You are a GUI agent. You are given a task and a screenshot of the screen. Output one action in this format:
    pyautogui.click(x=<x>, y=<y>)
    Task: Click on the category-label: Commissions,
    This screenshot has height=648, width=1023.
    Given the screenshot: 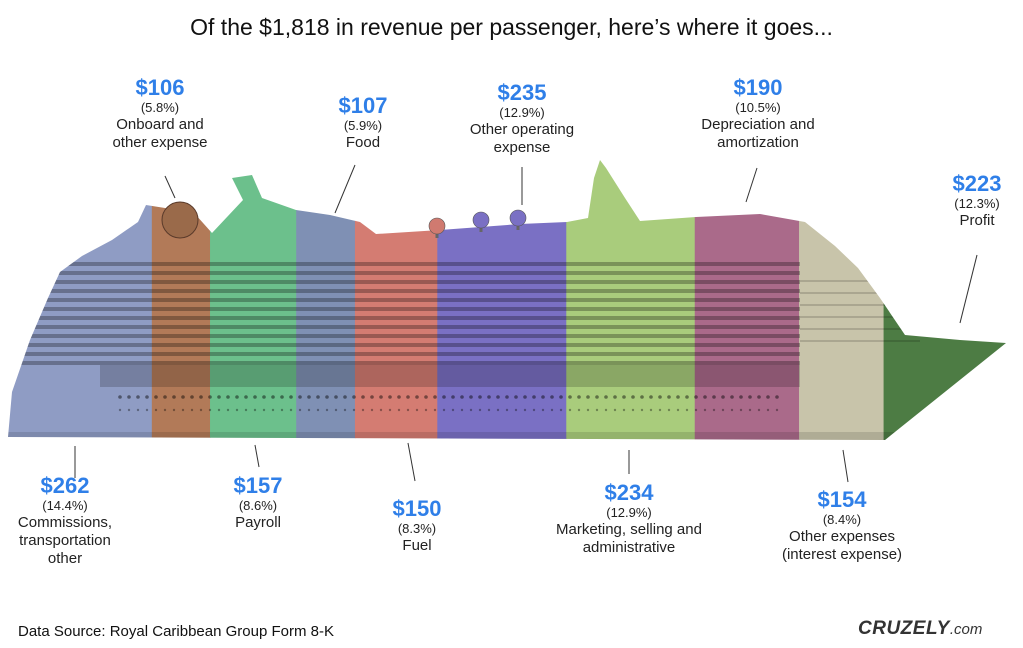 What is the action you would take?
    pyautogui.click(x=65, y=522)
    